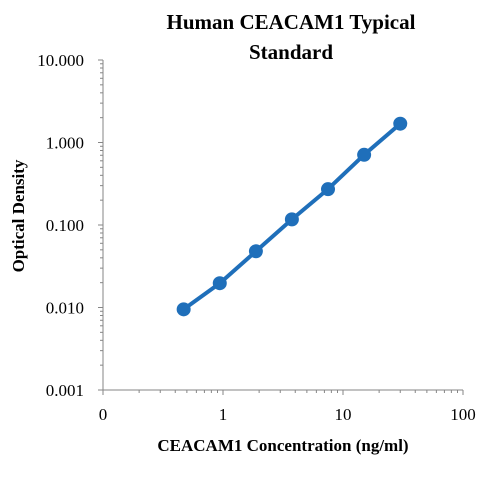 The height and width of the screenshot is (486, 496). Describe the element at coordinates (291, 52) in the screenshot. I see `chart-title-line-2: Standard` at that location.